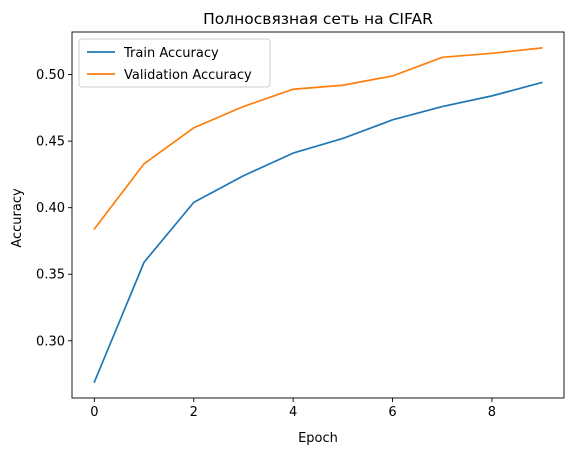  What do you see at coordinates (50, 275) in the screenshot?
I see `y-tick-label: 0.35` at bounding box center [50, 275].